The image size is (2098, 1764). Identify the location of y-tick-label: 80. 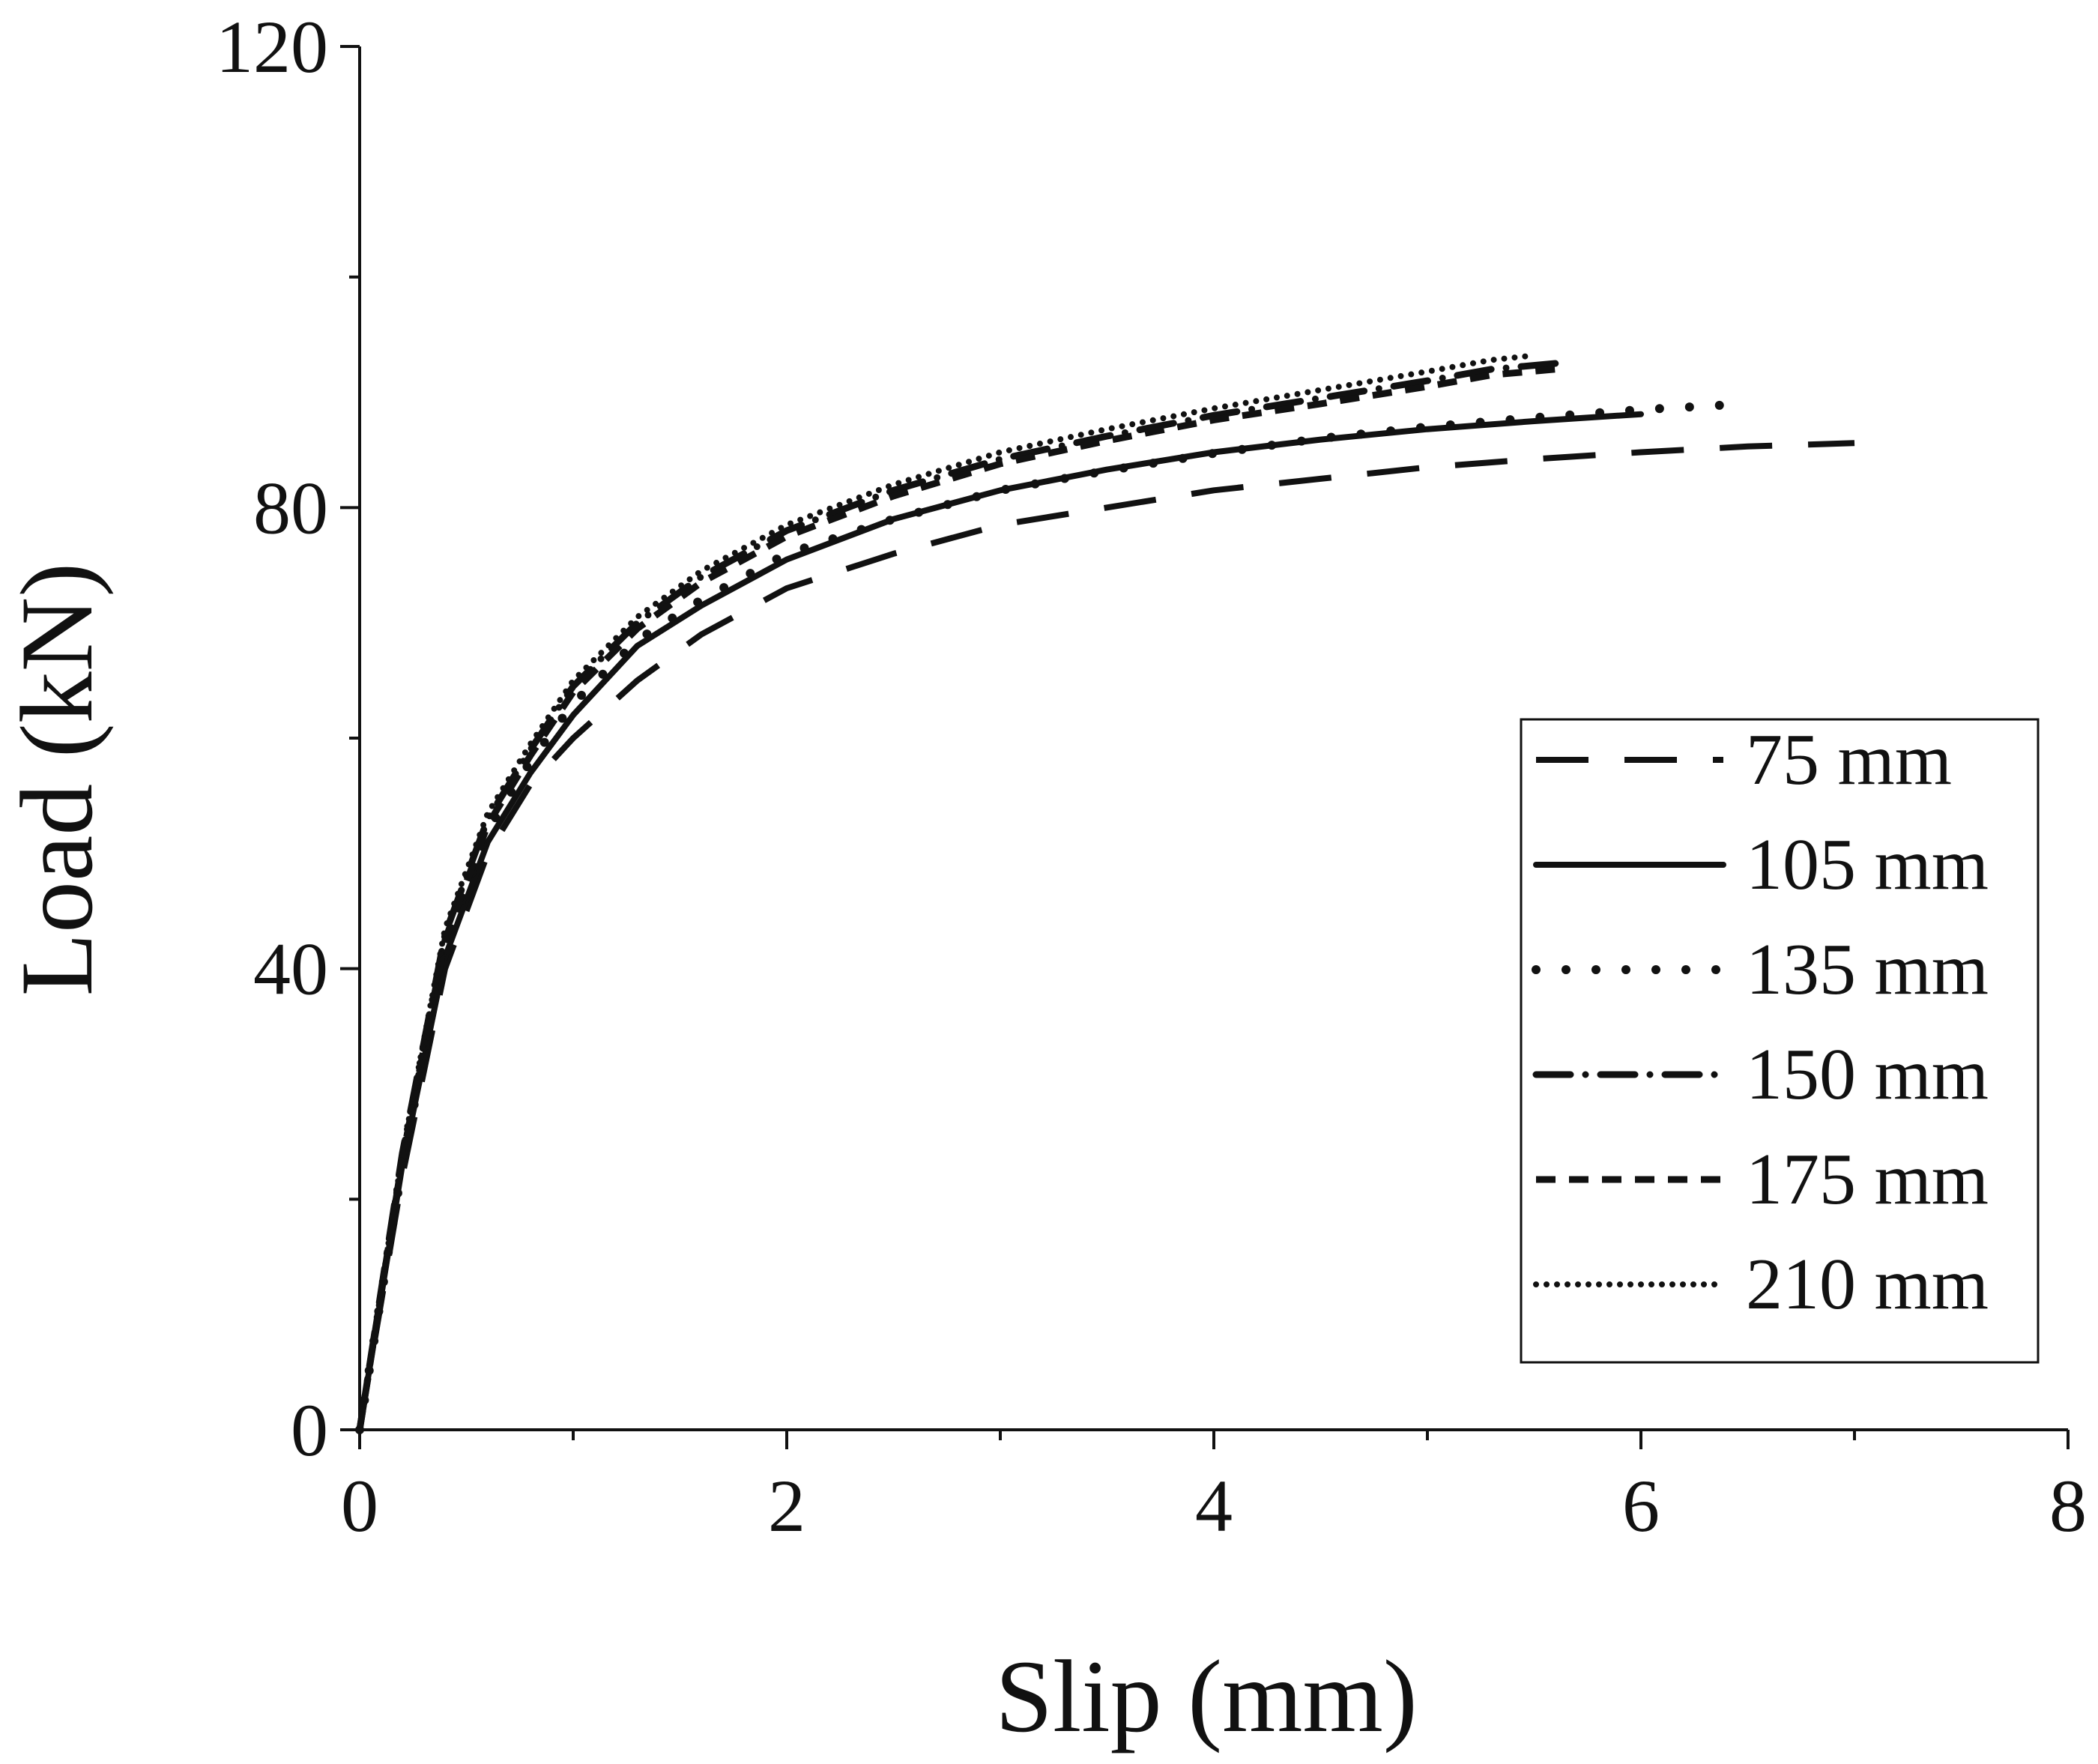
(291, 507).